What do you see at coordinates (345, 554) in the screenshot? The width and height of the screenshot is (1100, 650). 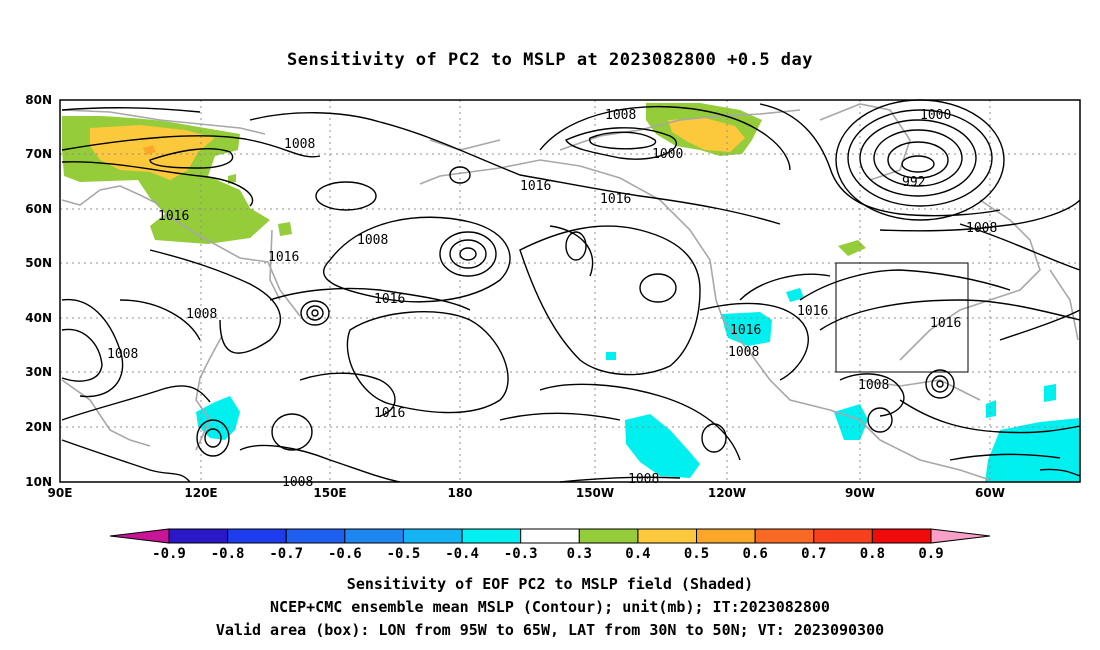 I see `colorbar-label: -0.6` at bounding box center [345, 554].